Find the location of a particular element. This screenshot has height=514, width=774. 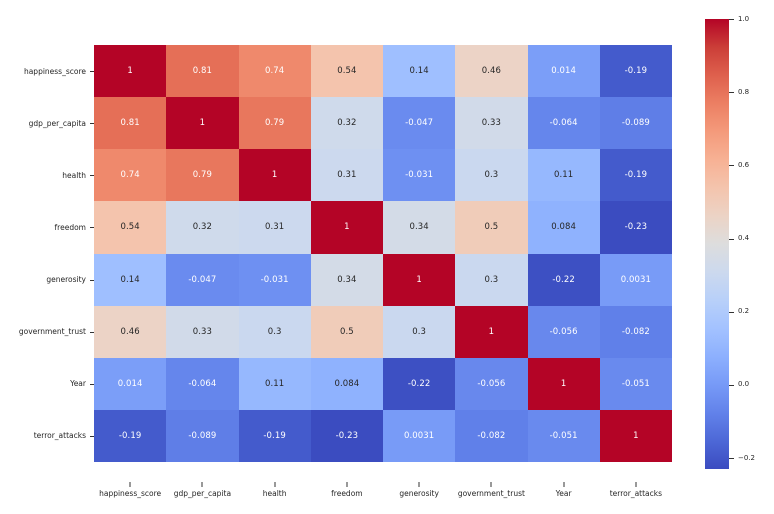

y-axis-label: gdp_per_capita is located at coordinates (57, 123).